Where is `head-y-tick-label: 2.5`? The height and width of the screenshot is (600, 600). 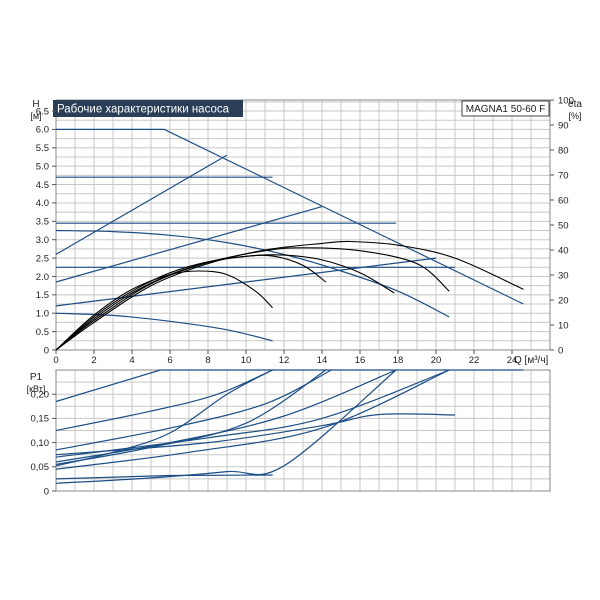
head-y-tick-label: 2.5 is located at coordinates (42, 258).